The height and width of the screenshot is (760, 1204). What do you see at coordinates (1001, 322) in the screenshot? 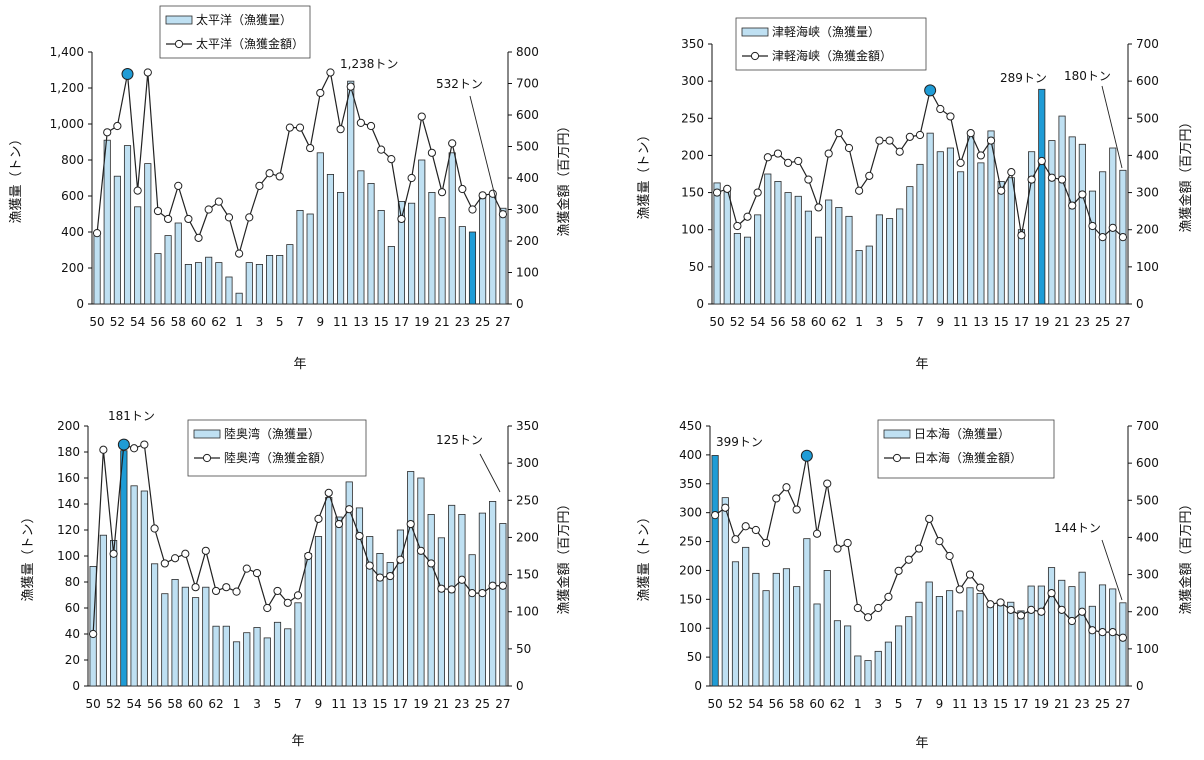
I see `x-tick-label: 15` at bounding box center [1001, 322].